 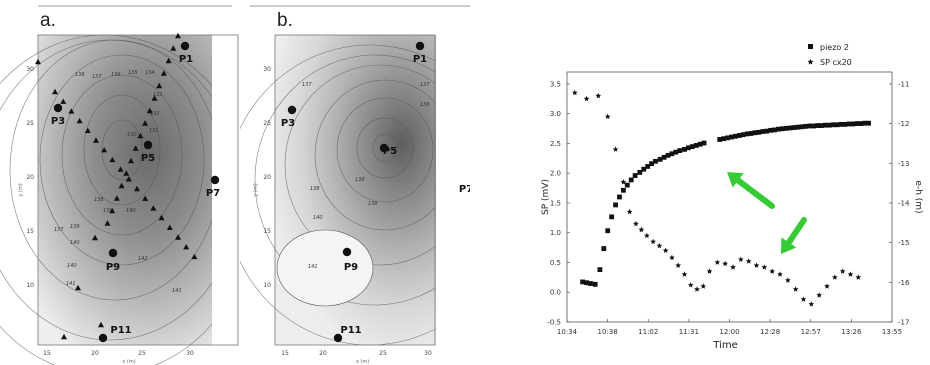 What do you see at coordinates (351, 267) in the screenshot?
I see `well-label: P9` at bounding box center [351, 267].